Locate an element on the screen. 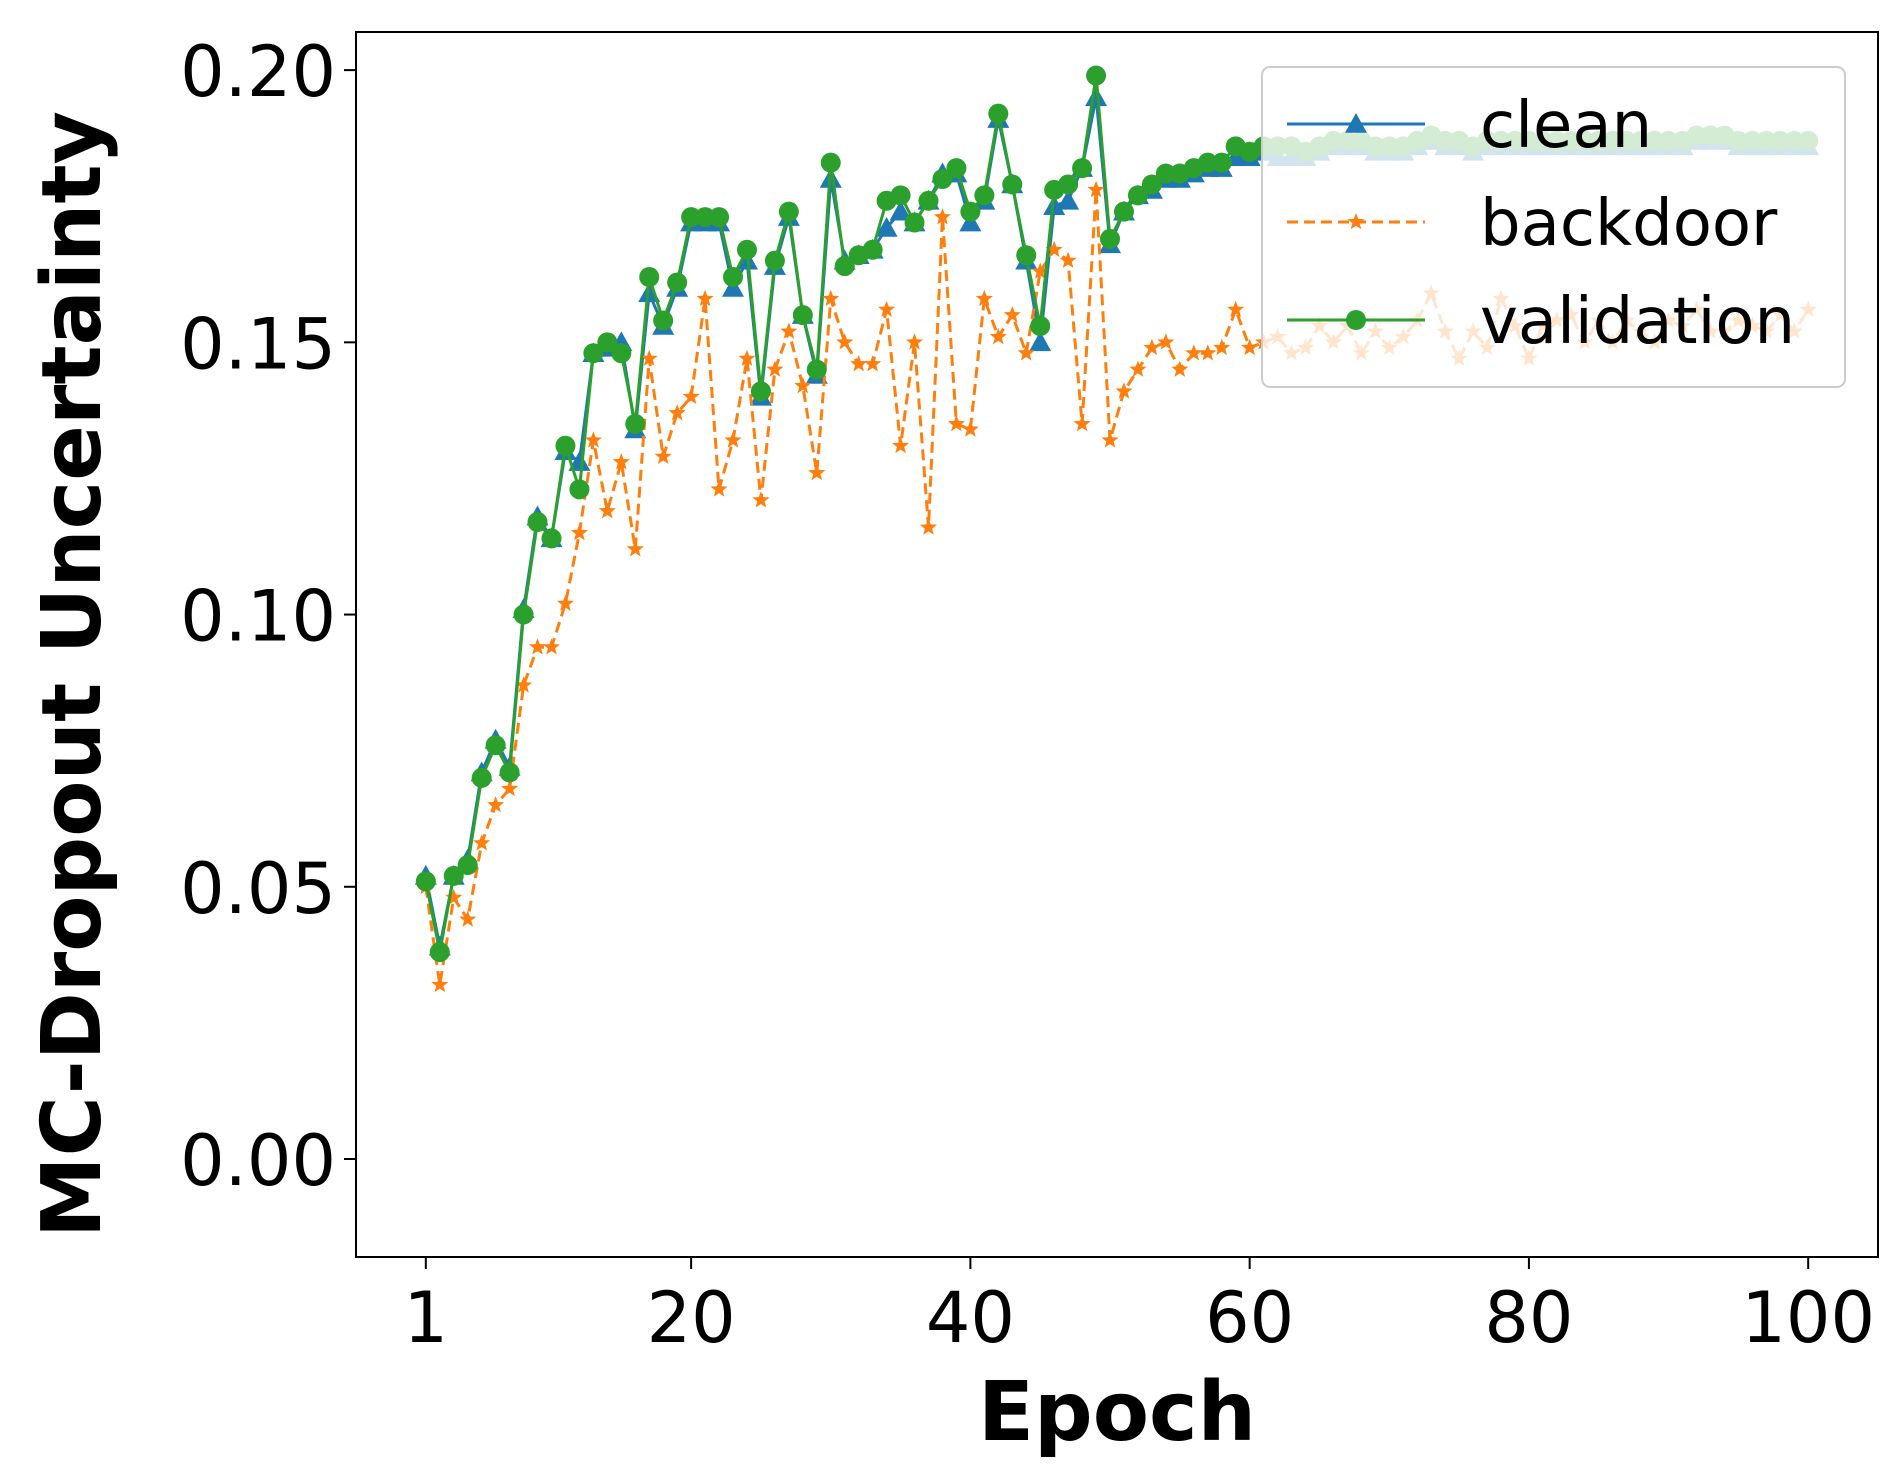 This screenshot has height=1480, width=1903. x-tick-label: 60 is located at coordinates (1249, 1318).